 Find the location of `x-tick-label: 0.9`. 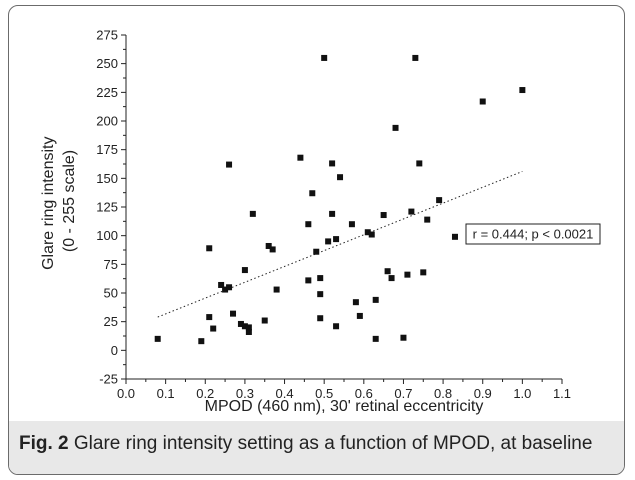

x-tick-label: 0.9 is located at coordinates (483, 393).